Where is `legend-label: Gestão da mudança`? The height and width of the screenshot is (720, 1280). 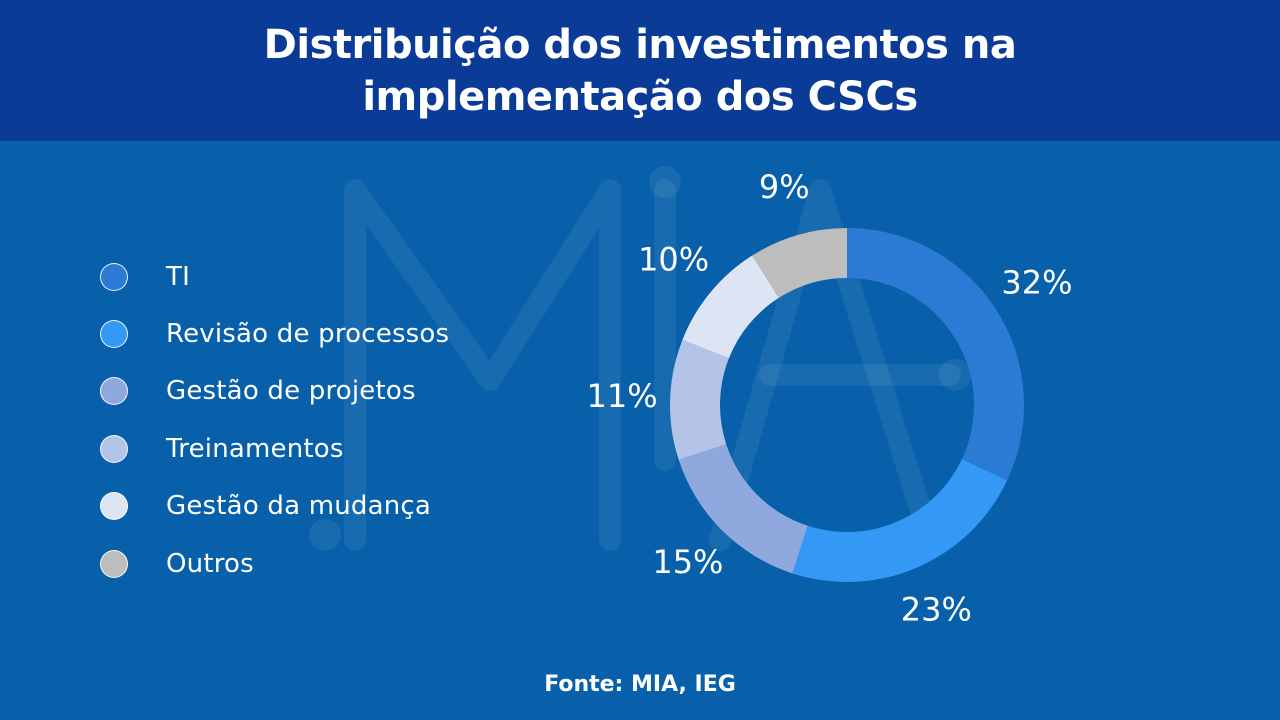 legend-label: Gestão da mudança is located at coordinates (299, 506).